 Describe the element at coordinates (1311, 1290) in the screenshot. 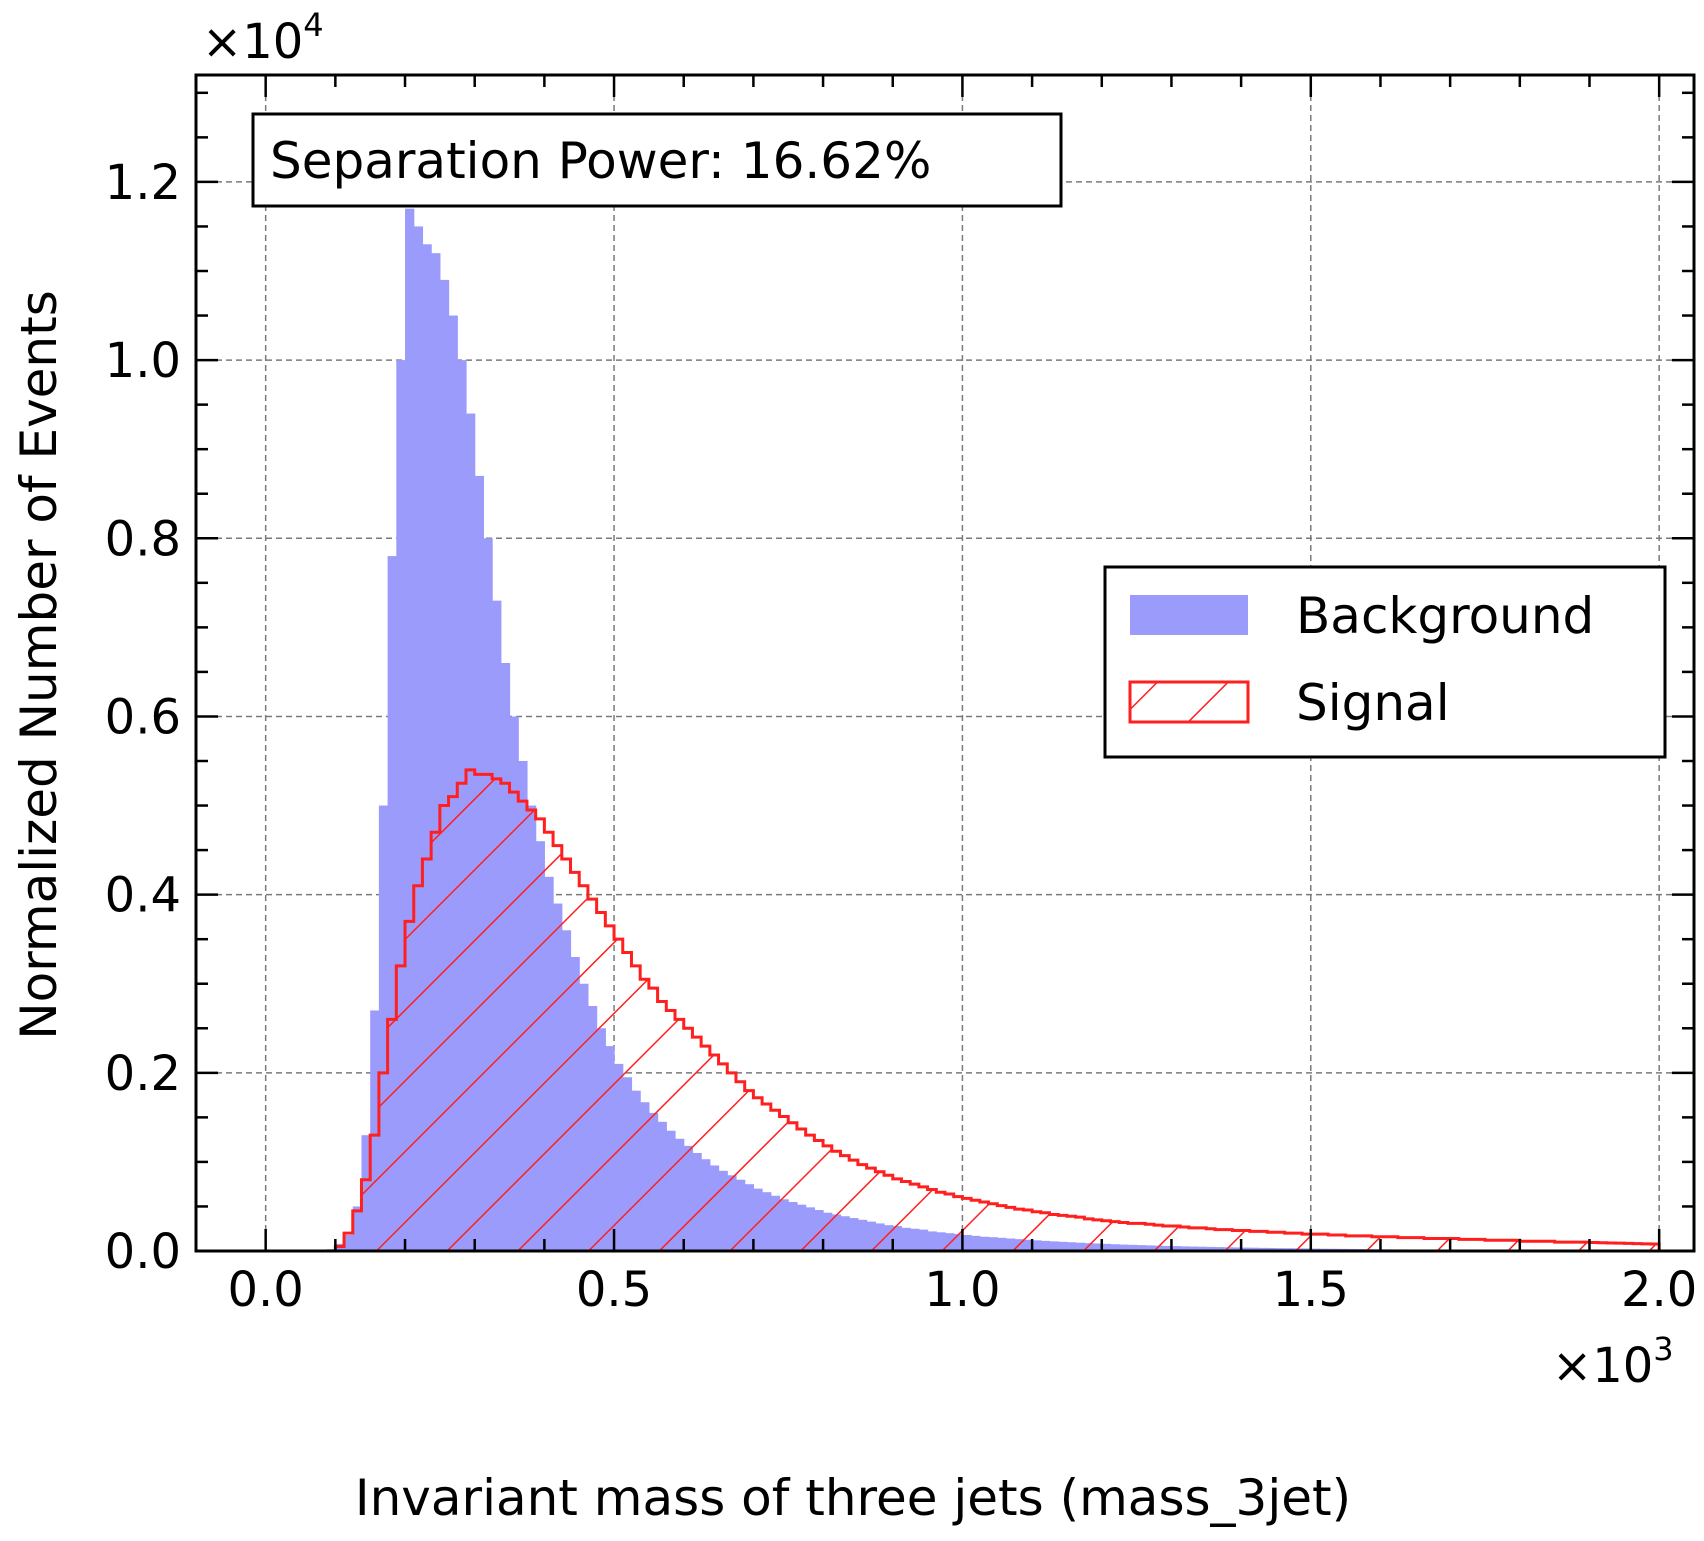

I see `x-tick-label: 1.5` at that location.